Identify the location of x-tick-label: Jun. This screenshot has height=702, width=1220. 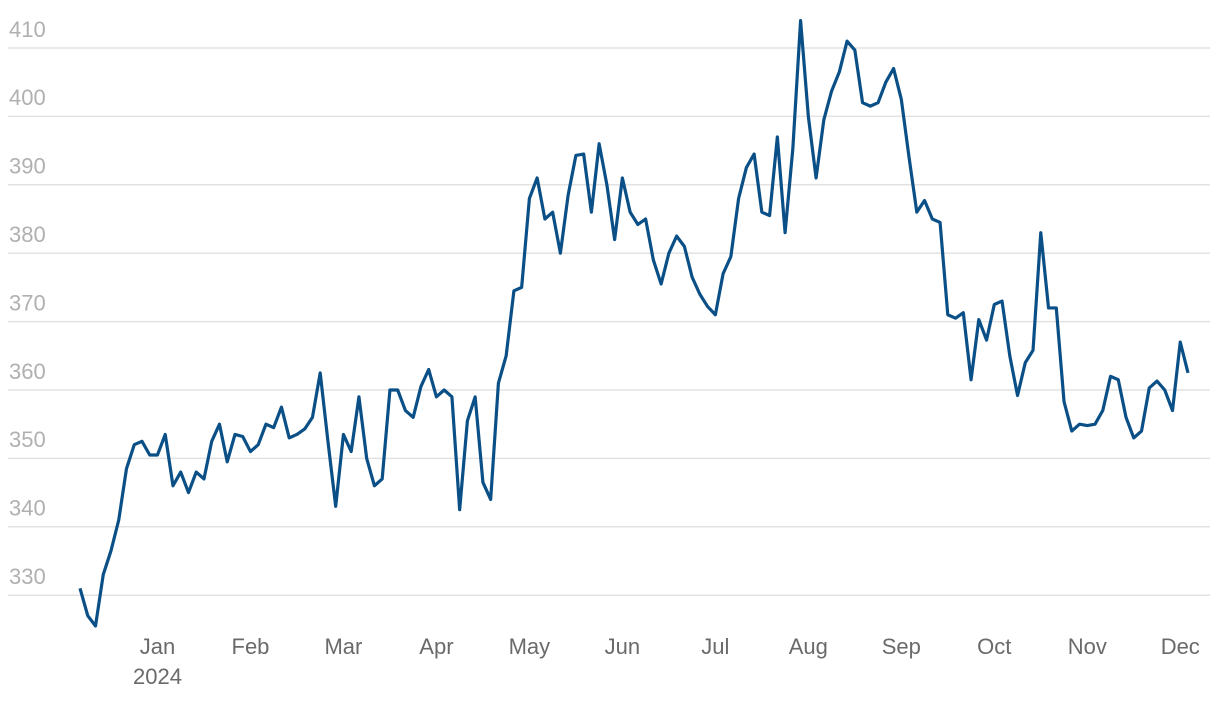
(622, 646).